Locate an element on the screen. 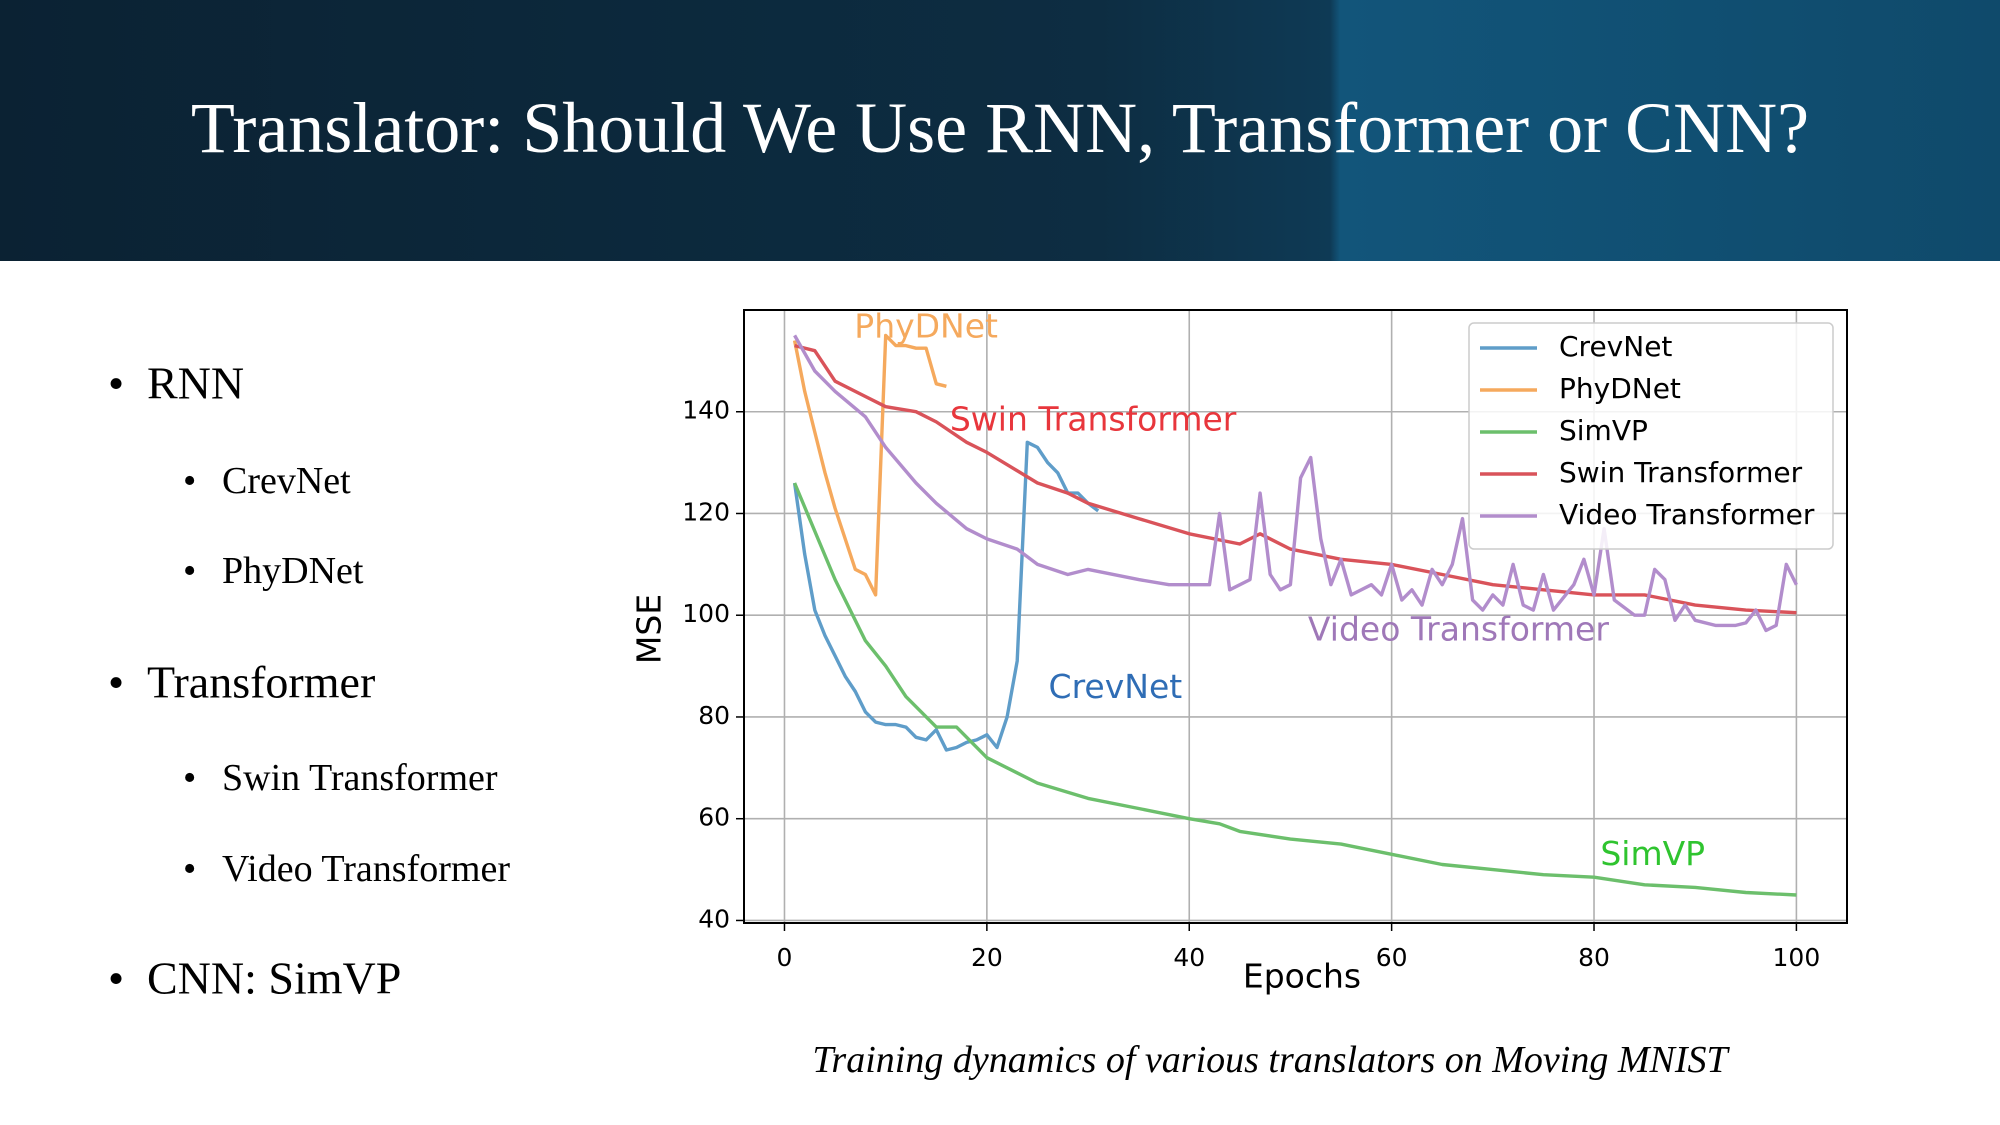 This screenshot has height=1125, width=2000. bullet-text: RNN is located at coordinates (196, 383).